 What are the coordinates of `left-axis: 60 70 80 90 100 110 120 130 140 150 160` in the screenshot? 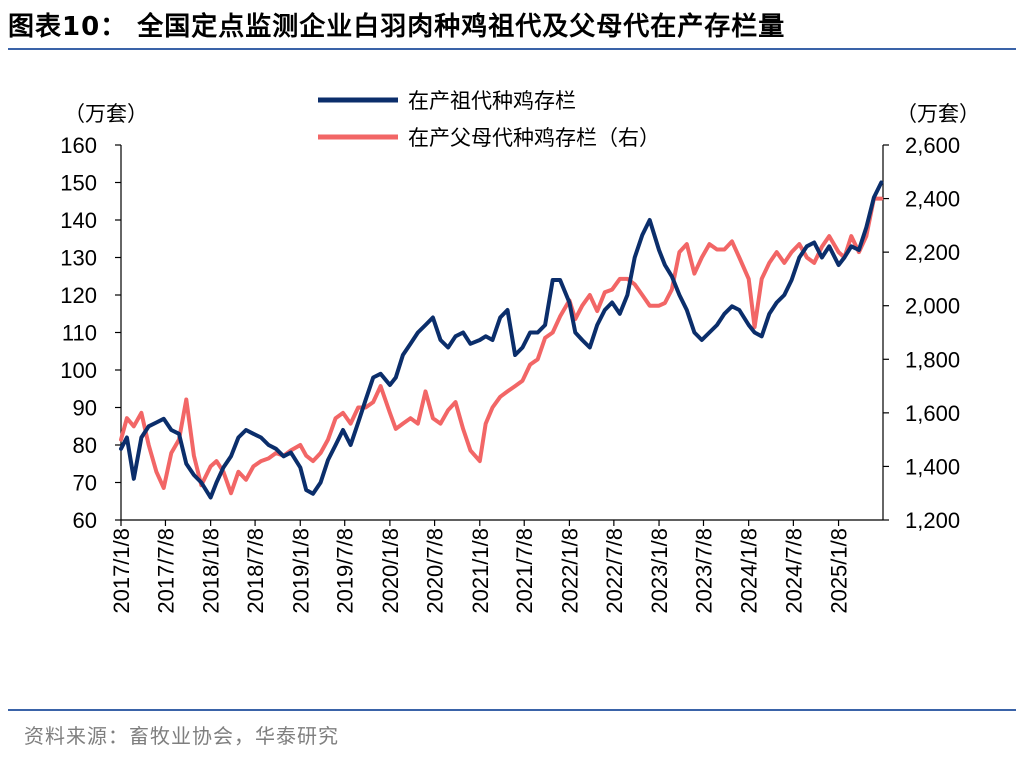 It's located at (91, 333).